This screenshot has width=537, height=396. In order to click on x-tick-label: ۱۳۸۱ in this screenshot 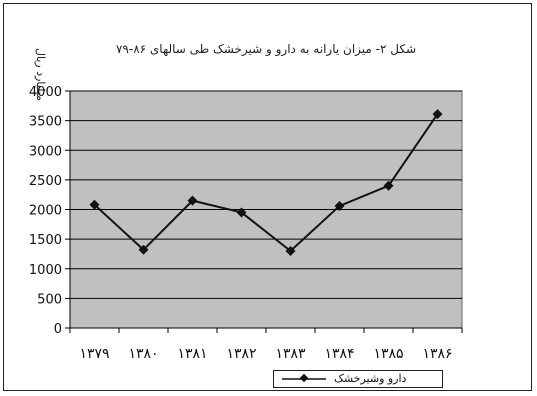, I will do `click(192, 354)`.